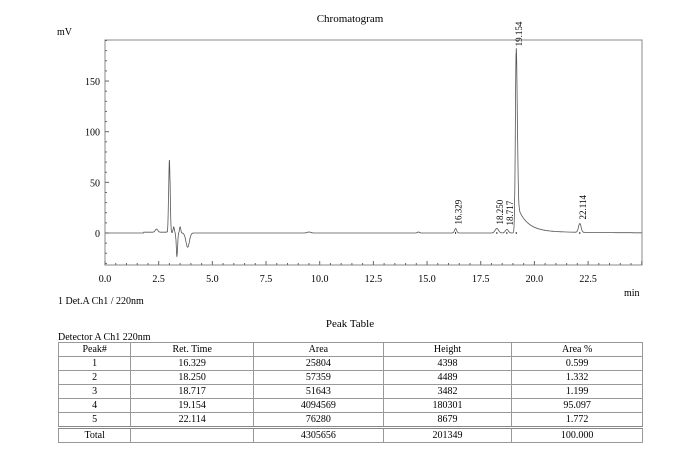 The height and width of the screenshot is (454, 700). Describe the element at coordinates (94, 377) in the screenshot. I see `table-cell: 2` at that location.